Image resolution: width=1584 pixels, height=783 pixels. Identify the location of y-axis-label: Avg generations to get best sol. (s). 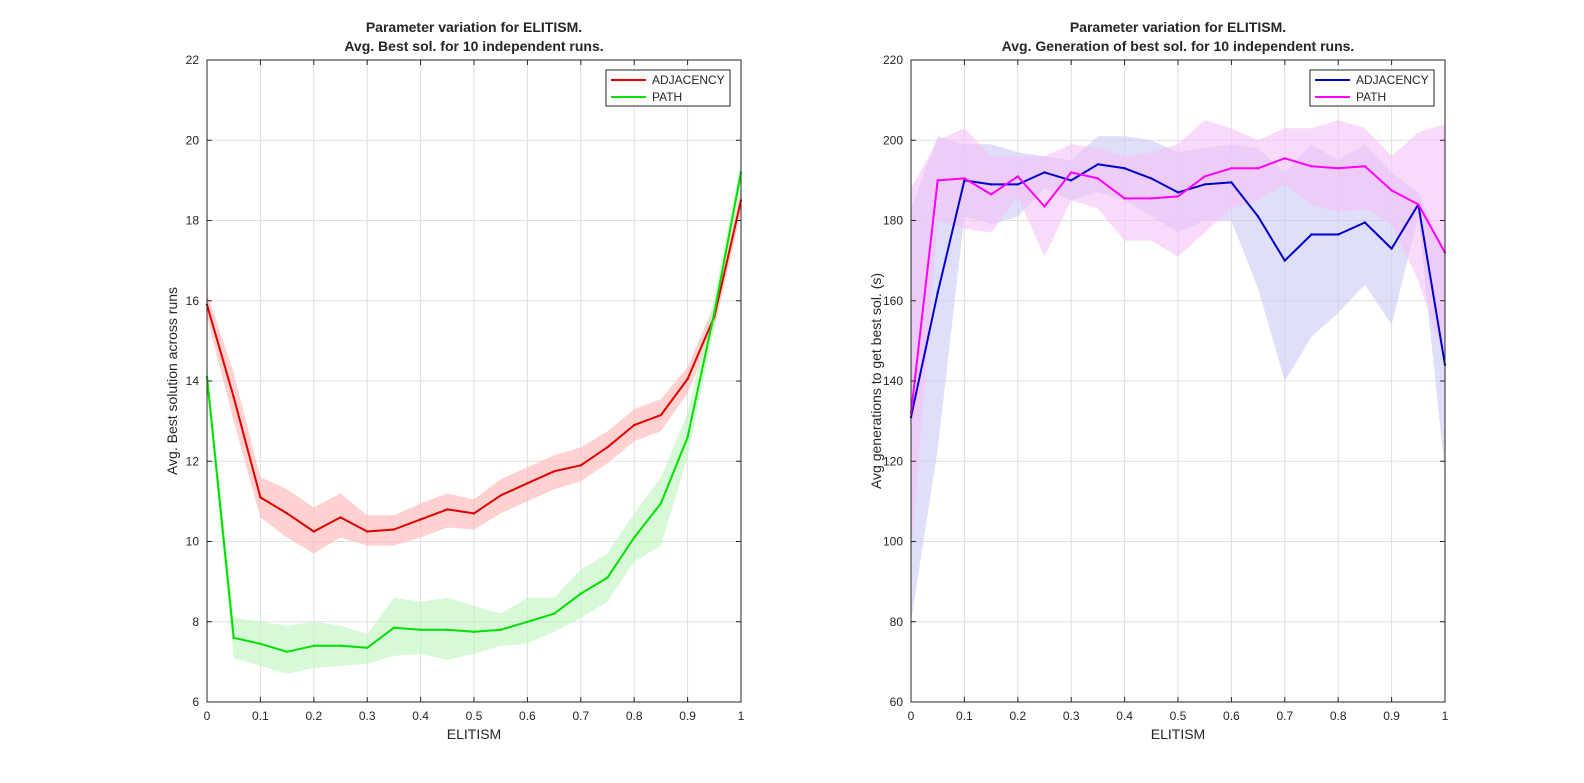
(876, 381).